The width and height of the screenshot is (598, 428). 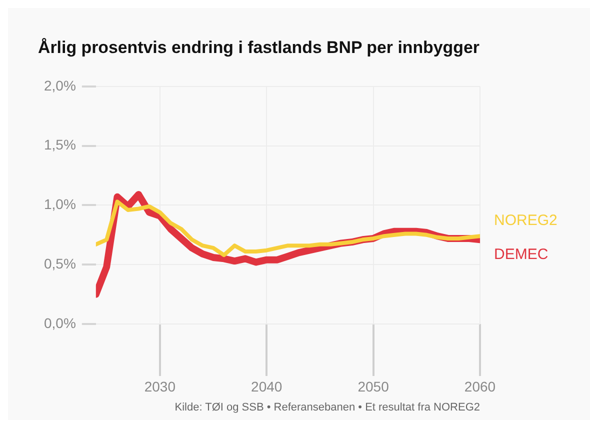 I want to click on x-tick-label: 2050, so click(x=374, y=386).